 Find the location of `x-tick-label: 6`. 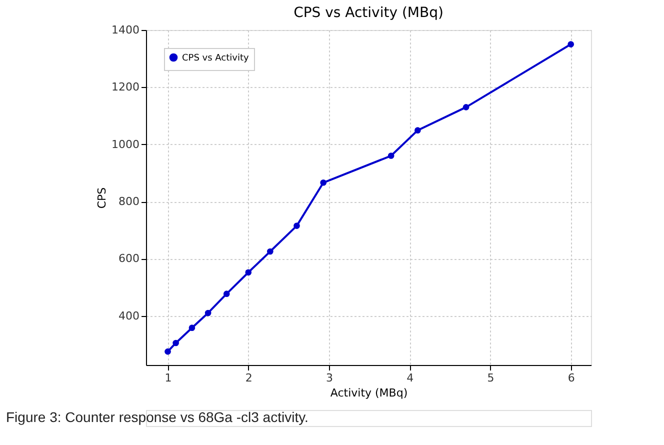

x-tick-label: 6 is located at coordinates (571, 378).